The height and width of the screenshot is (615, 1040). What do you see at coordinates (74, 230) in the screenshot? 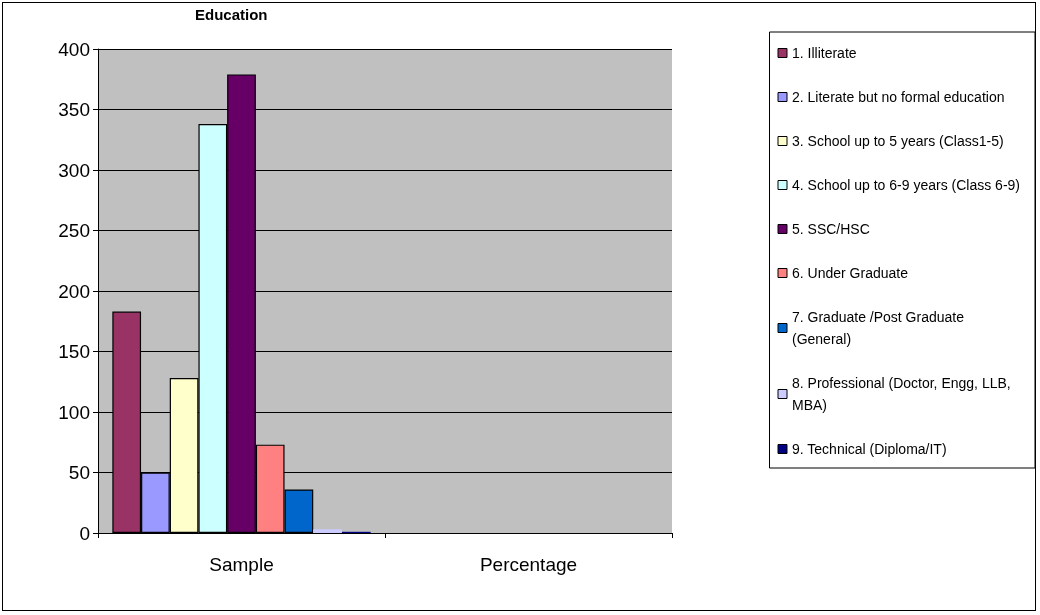
I see `y-tick-label: 250` at bounding box center [74, 230].